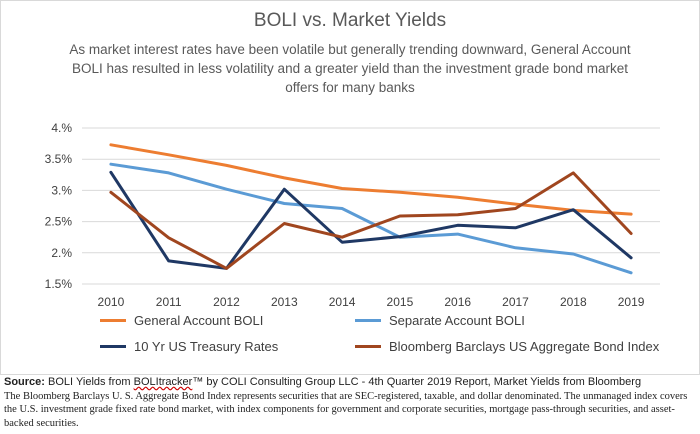  I want to click on x-tick-label: 2013, so click(284, 302).